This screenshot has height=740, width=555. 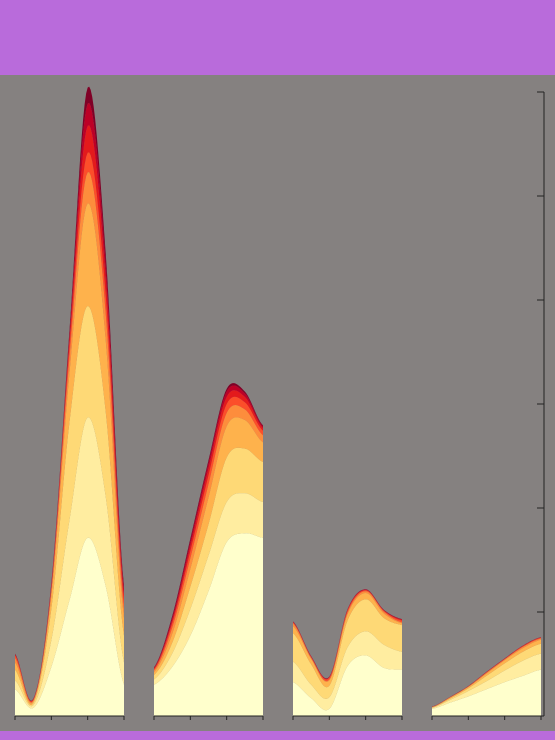 I want to click on panel-4-series-7-area, so click(x=486, y=672).